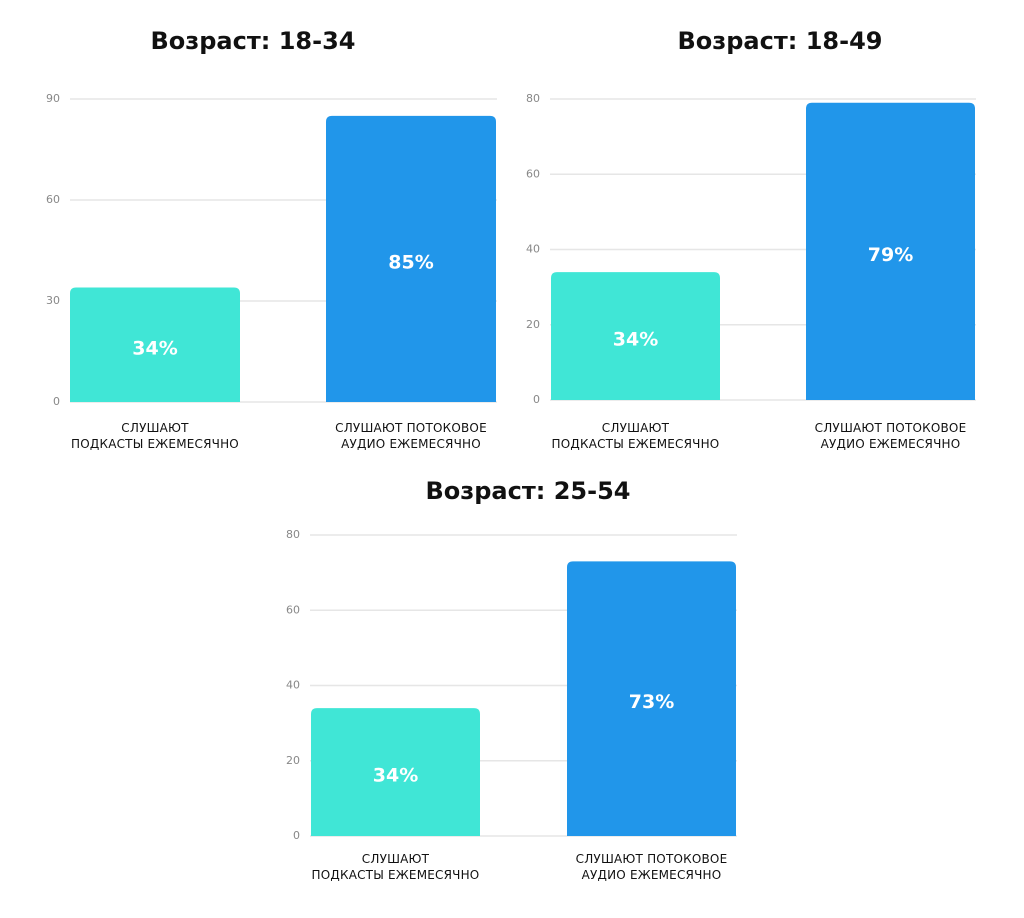 This screenshot has height=918, width=1024. What do you see at coordinates (53, 300) in the screenshot?
I see `y-tick-label: 30` at bounding box center [53, 300].